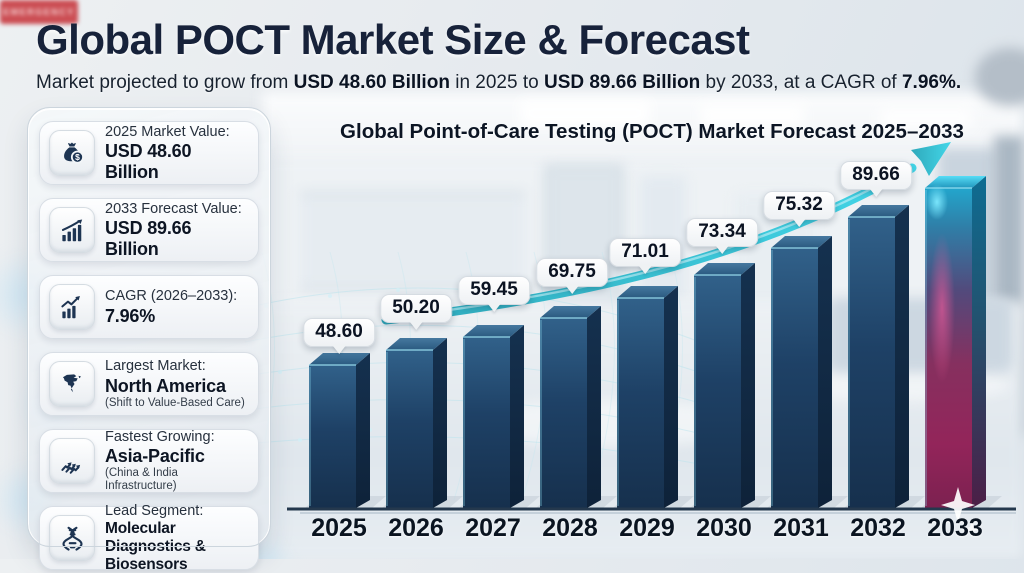 Image resolution: width=1024 pixels, height=573 pixels. Describe the element at coordinates (955, 528) in the screenshot. I see `x-axis-label: 2033` at that location.